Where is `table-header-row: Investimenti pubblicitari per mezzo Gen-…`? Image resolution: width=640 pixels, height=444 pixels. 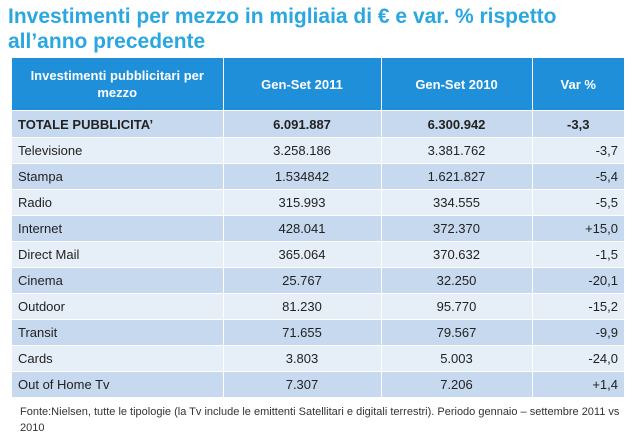 table-header-row: Investimenti pubblicitari per mezzo Gen-… is located at coordinates (318, 84).